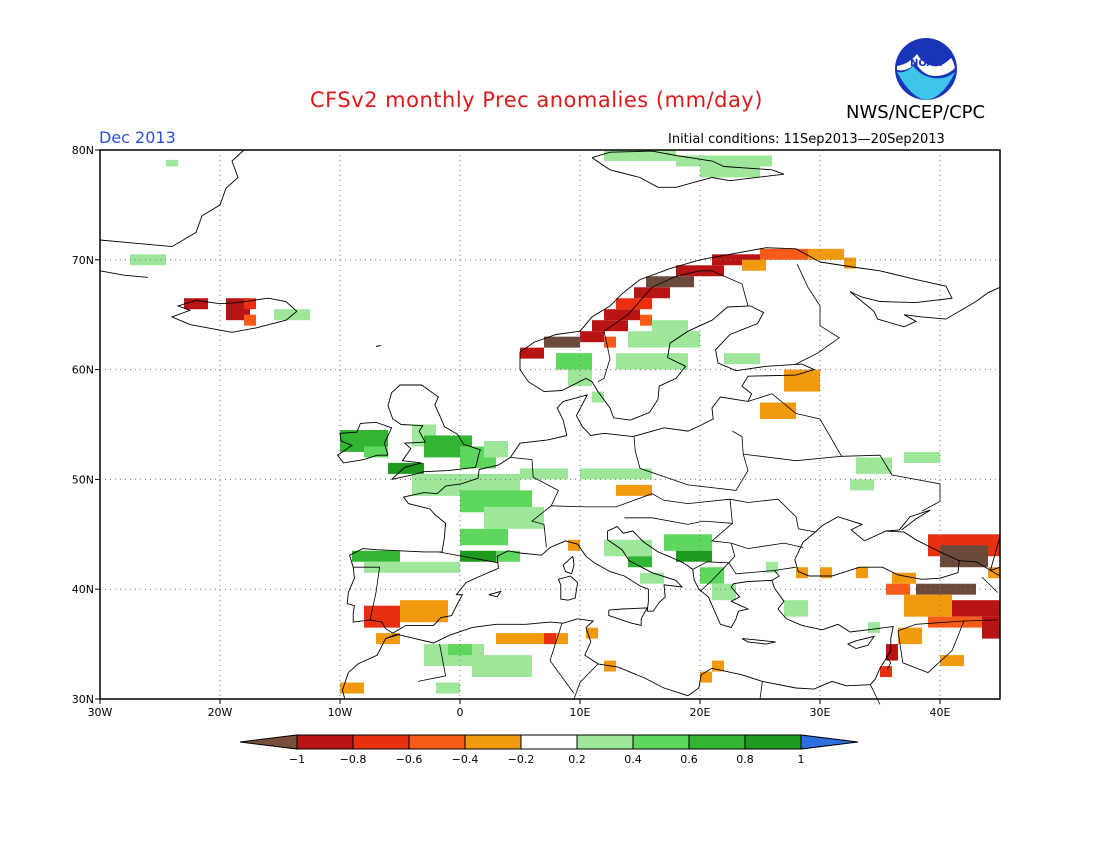 This screenshot has width=1100, height=850. What do you see at coordinates (577, 759) in the screenshot?
I see `colorbar-label: 0.2` at bounding box center [577, 759].